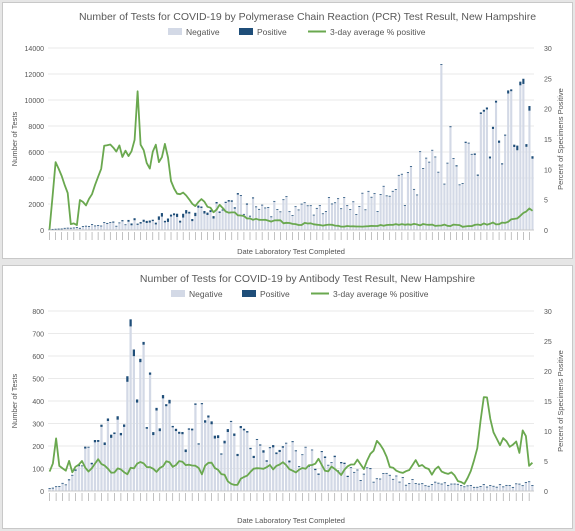 The width and height of the screenshot is (575, 531). What do you see at coordinates (548, 170) in the screenshot?
I see `pcr-y2-tick-label: 10` at bounding box center [548, 170].